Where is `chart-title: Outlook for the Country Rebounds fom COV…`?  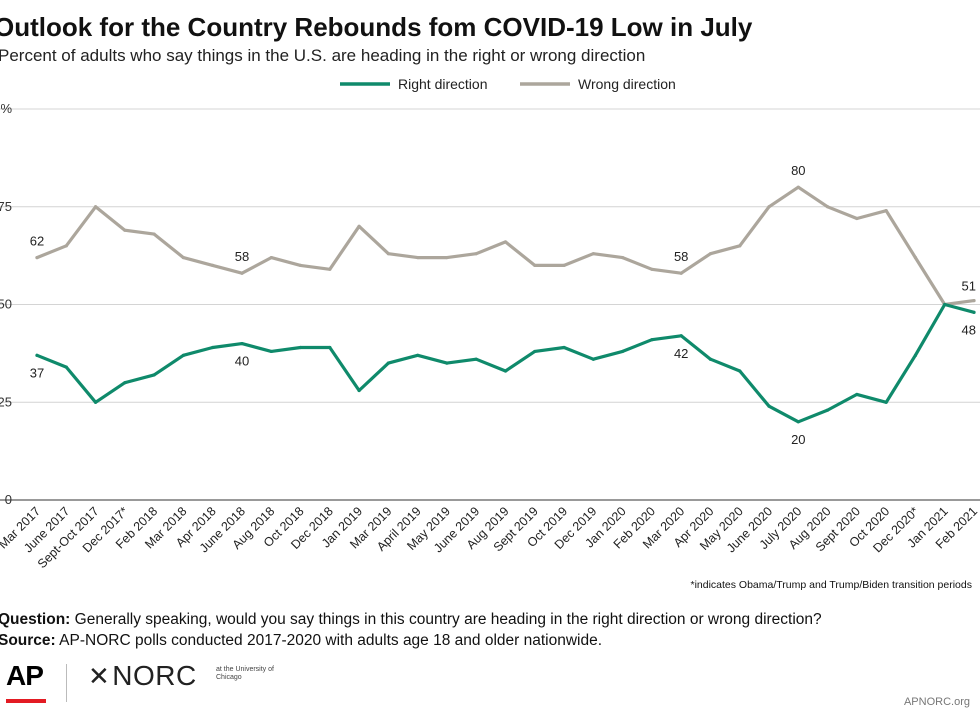
chart-title: Outlook for the Country Rebounds fom COV… is located at coordinates (376, 27).